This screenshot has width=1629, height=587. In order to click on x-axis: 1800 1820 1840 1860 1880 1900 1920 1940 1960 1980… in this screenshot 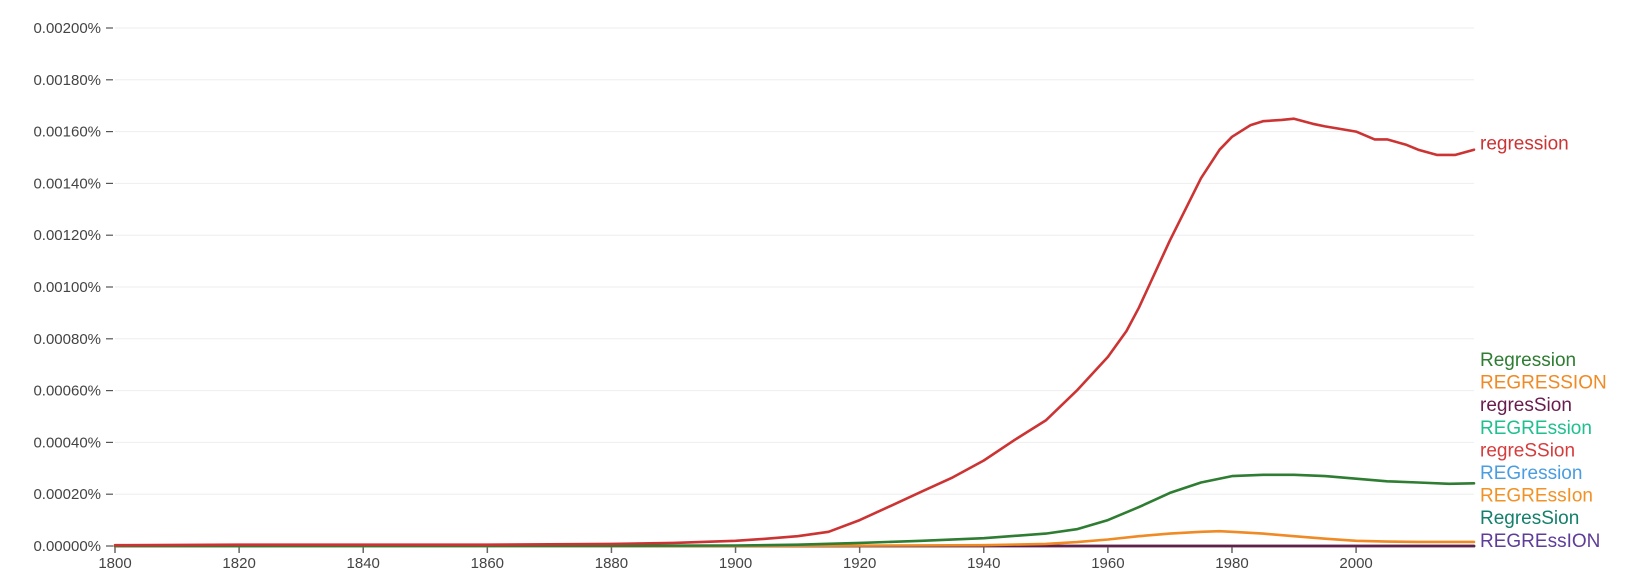, I will do `click(786, 558)`.